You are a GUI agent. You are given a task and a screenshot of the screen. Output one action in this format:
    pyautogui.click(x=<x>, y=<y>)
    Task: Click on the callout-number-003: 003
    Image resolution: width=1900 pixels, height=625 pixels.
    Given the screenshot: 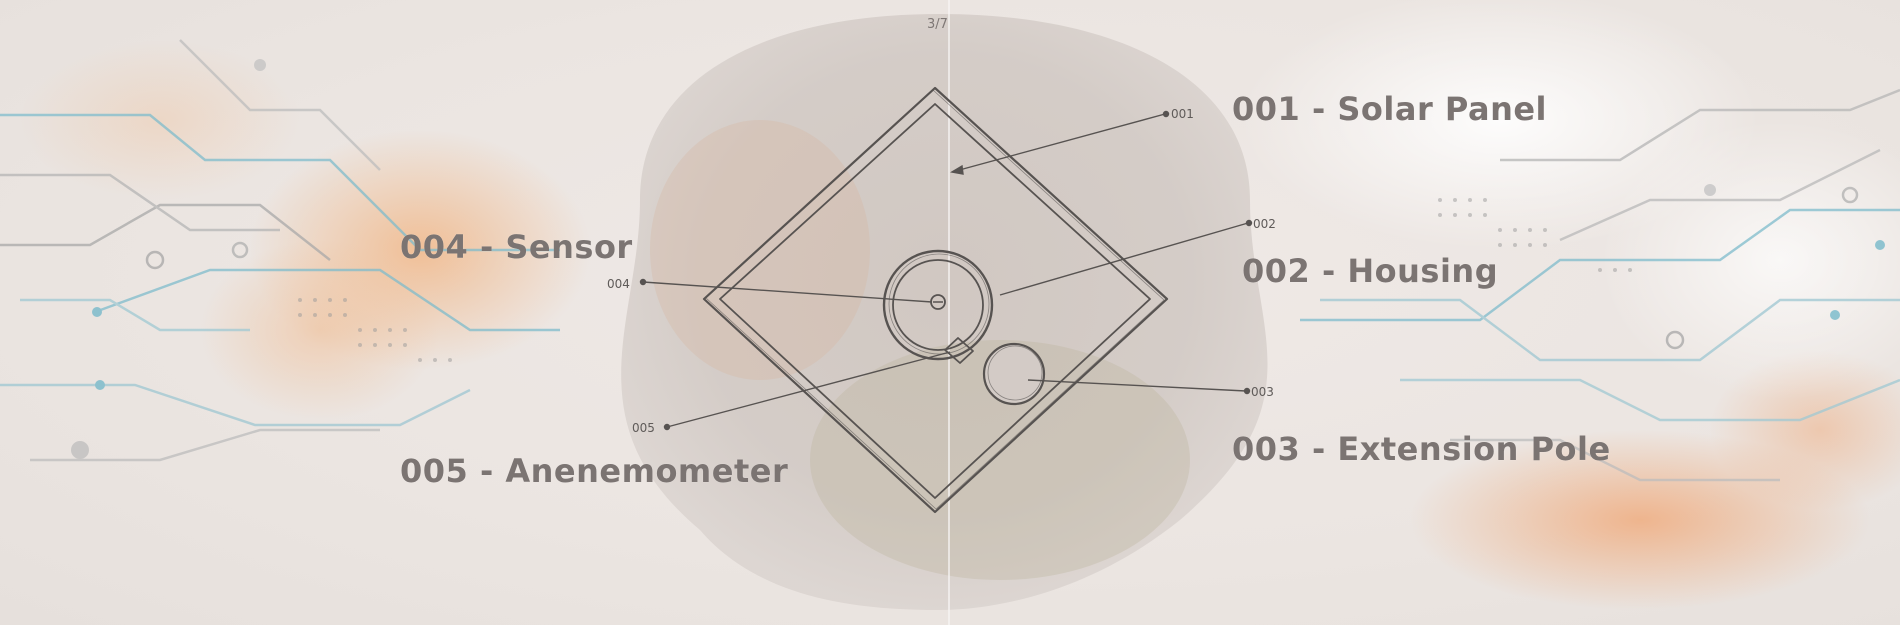 What is the action you would take?
    pyautogui.click(x=1262, y=392)
    